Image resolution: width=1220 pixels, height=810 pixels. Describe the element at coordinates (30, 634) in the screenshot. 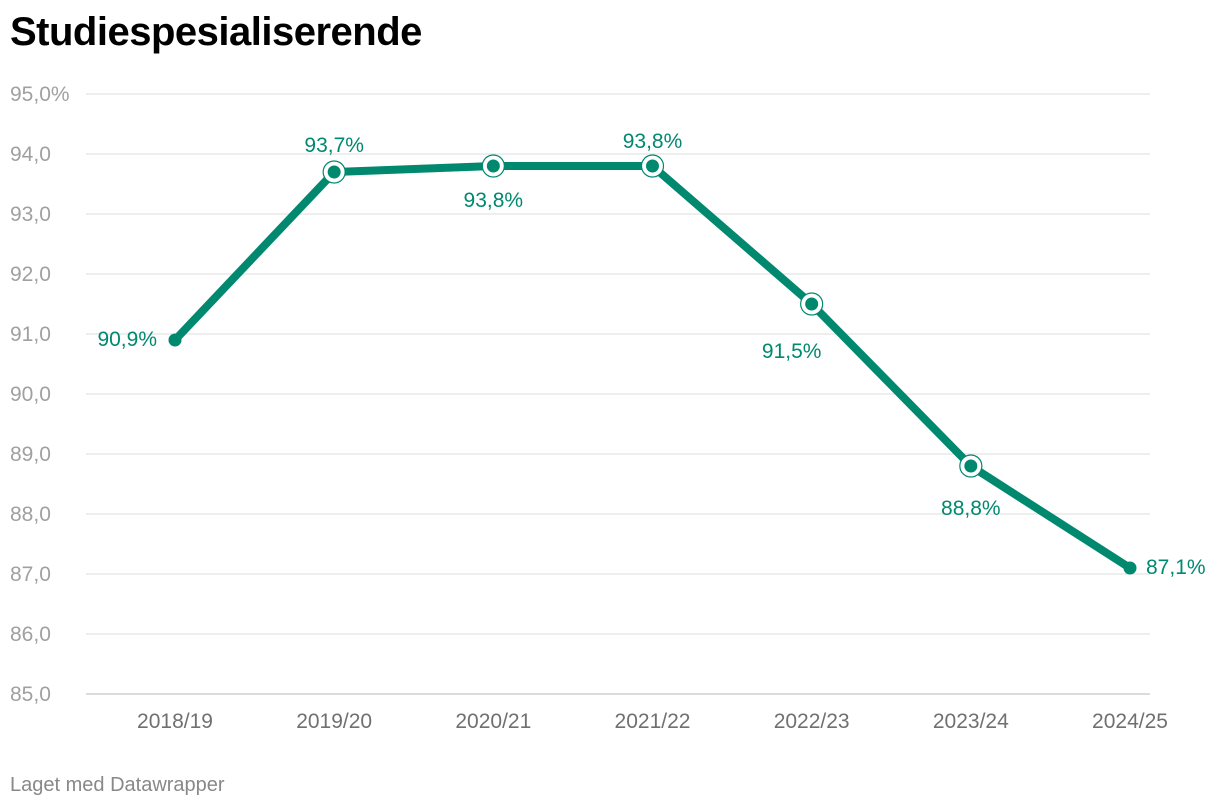

I see `y-tick-label: 86,0` at that location.